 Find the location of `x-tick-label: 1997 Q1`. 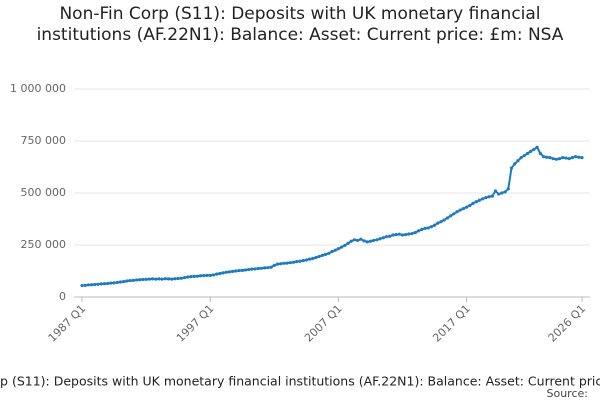

x-tick-label: 1997 Q1 is located at coordinates (195, 323).